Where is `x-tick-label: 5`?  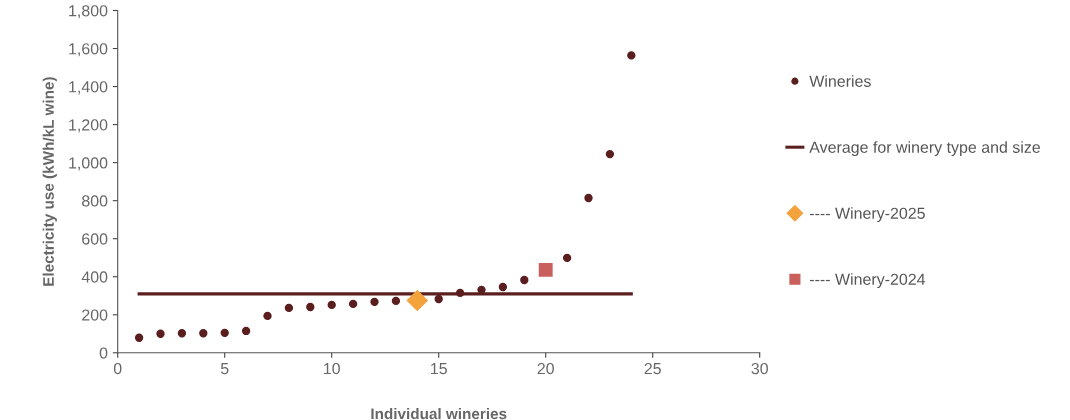
x-tick-label: 5 is located at coordinates (224, 369).